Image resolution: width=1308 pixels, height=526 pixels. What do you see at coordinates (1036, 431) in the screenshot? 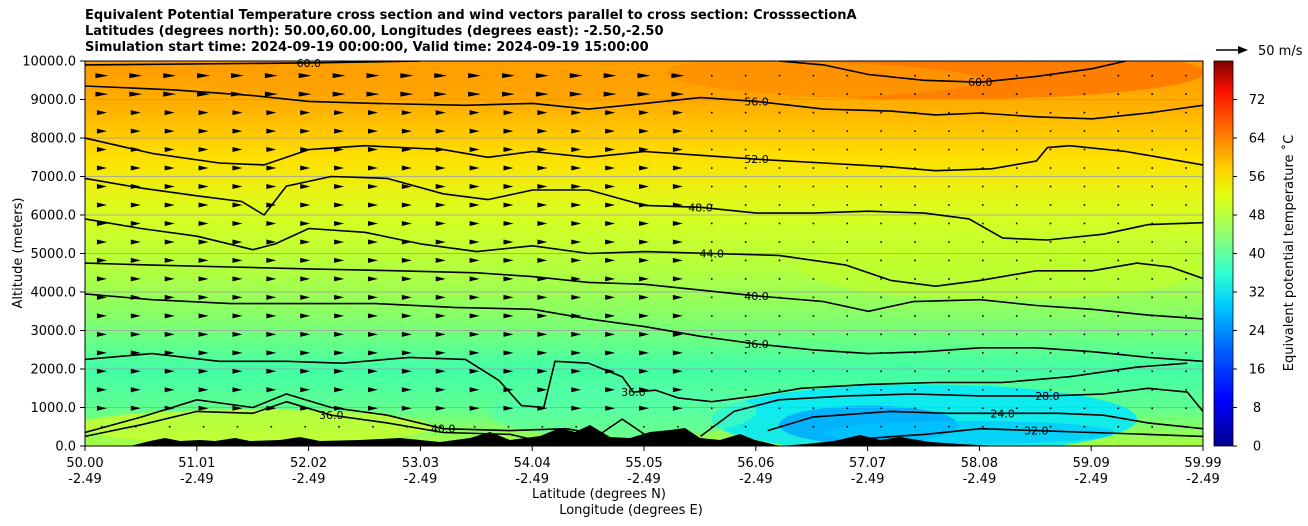
I see `contour-label-32: 32.0` at bounding box center [1036, 431].